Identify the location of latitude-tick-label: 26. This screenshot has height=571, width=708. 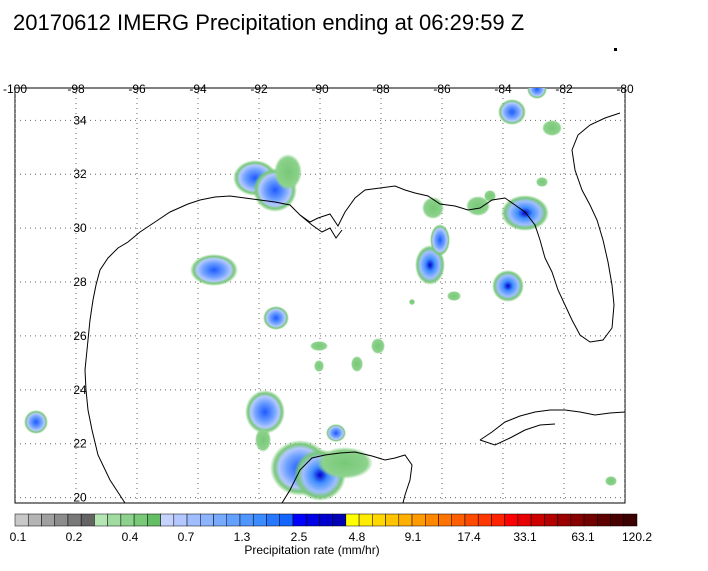
(80, 336).